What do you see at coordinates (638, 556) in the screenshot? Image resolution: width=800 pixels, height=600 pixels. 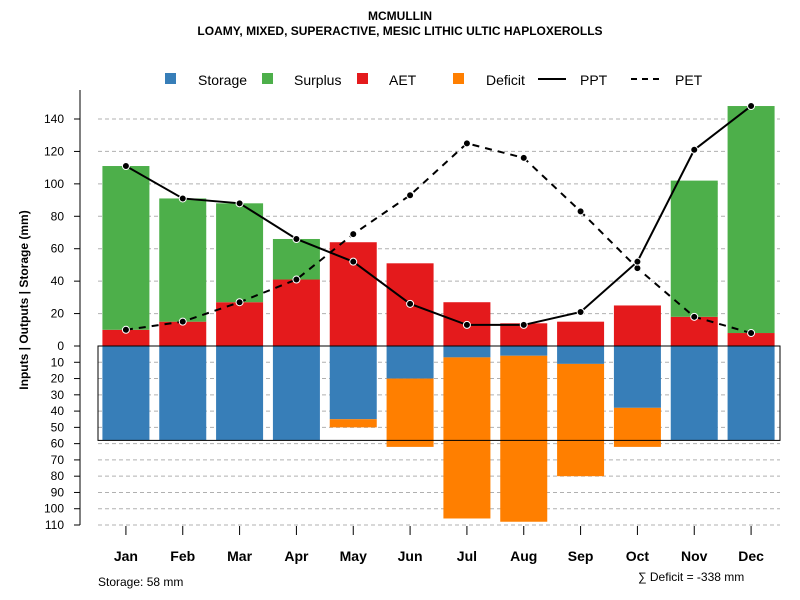 I see `x-tick-label: Oct` at bounding box center [638, 556].